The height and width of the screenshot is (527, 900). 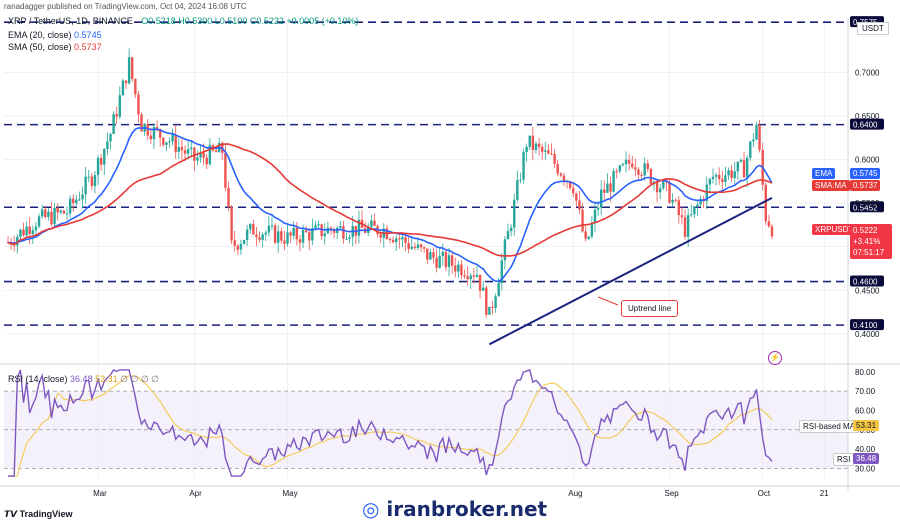 I want to click on level-tag-label: 0.5452, so click(x=865, y=207).